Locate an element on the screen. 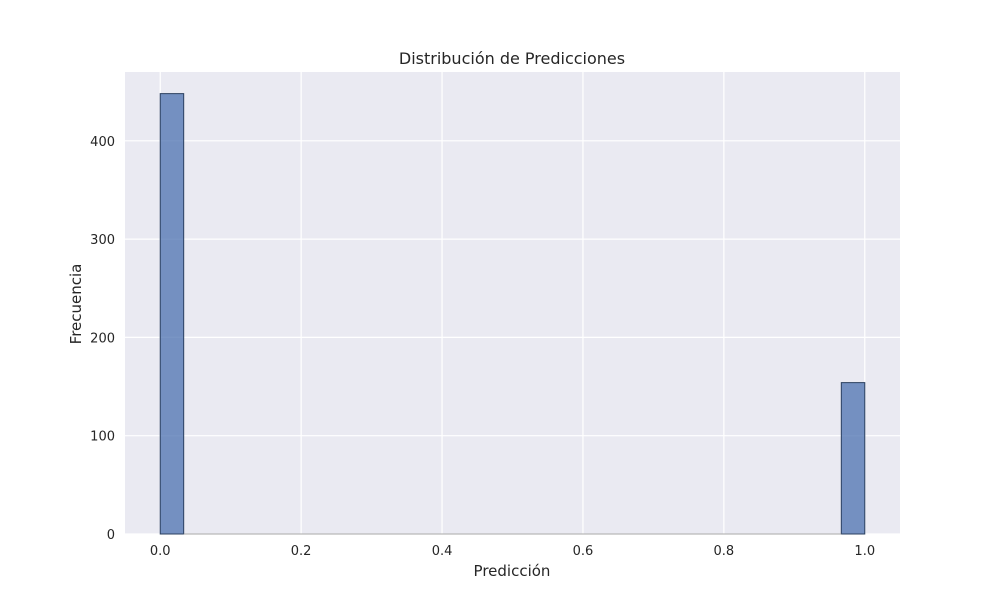  y-axis-label: Frecuencia is located at coordinates (76, 304).